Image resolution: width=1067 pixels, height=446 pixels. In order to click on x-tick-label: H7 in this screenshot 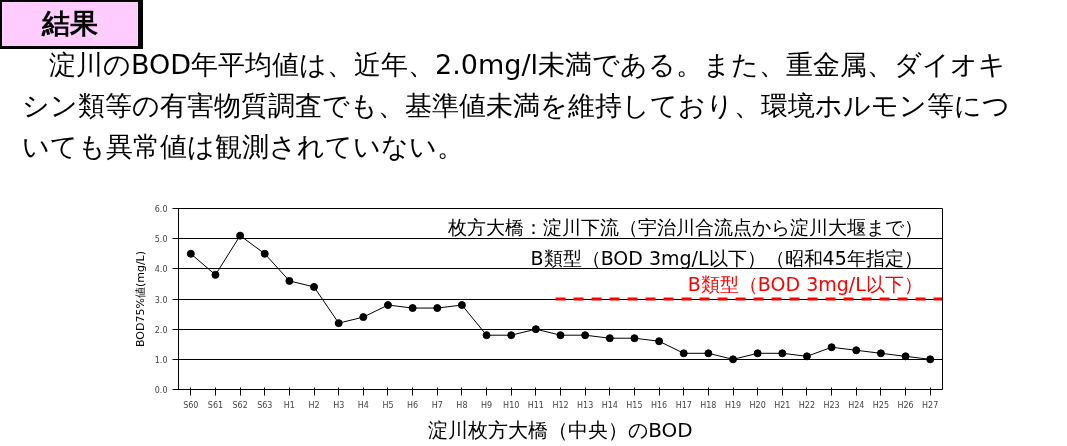, I will do `click(437, 405)`.